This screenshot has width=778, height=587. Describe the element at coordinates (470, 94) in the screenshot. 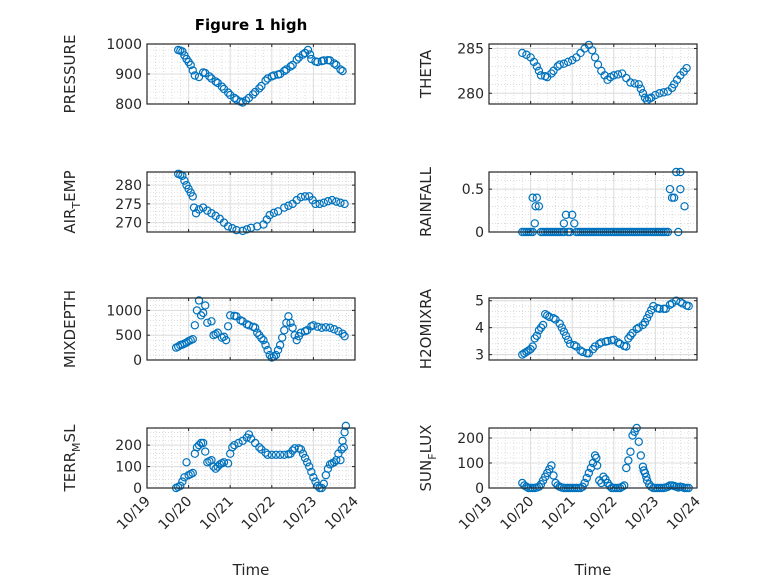

I see `y-tick-label: 280` at that location.